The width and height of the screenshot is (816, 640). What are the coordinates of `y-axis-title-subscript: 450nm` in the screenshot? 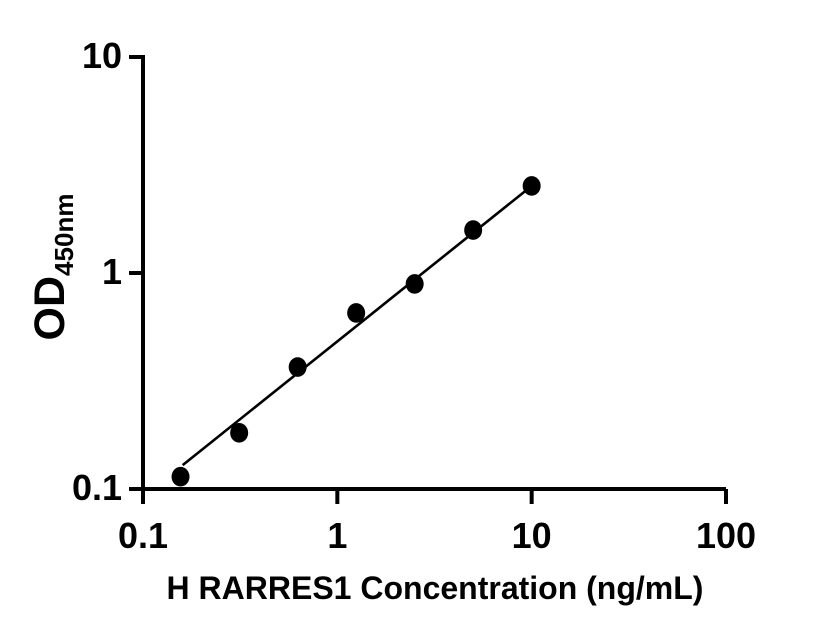 It's located at (64, 235).